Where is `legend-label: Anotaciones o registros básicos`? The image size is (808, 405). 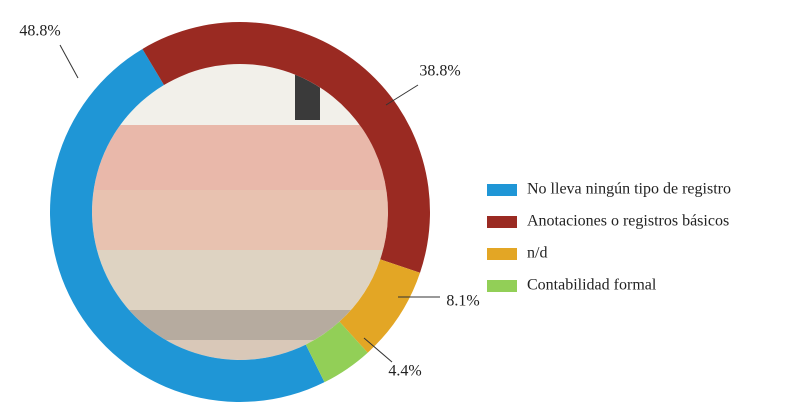
legend-label: Anotaciones o registros básicos is located at coordinates (628, 221).